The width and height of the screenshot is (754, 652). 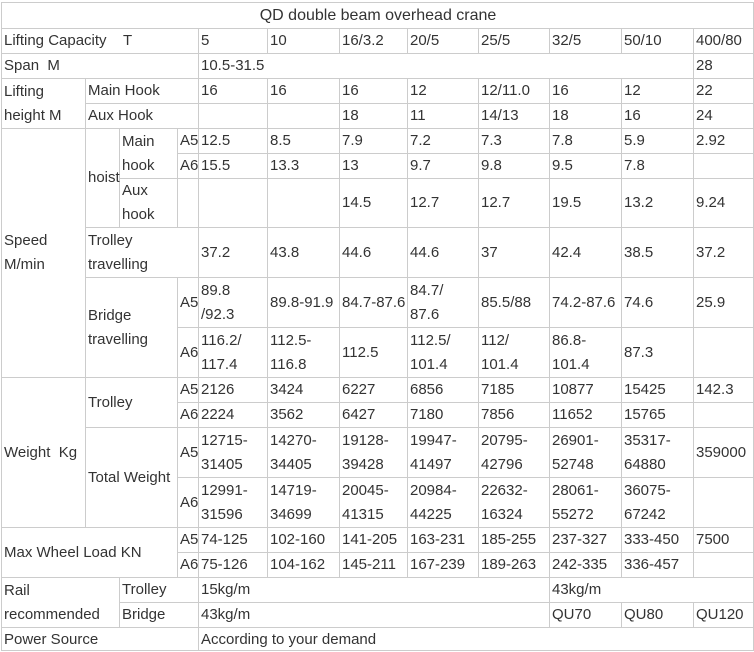 I want to click on value-hoist-aux-25-5: 12.7, so click(x=514, y=203).